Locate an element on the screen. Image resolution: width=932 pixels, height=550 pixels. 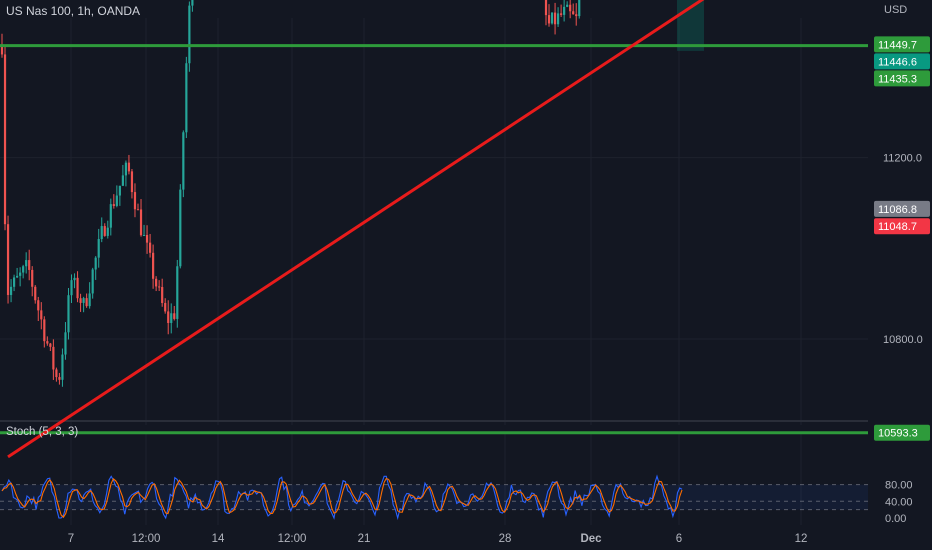
stoch-axis: 0.00 40.00 80.00 is located at coordinates (899, 502).